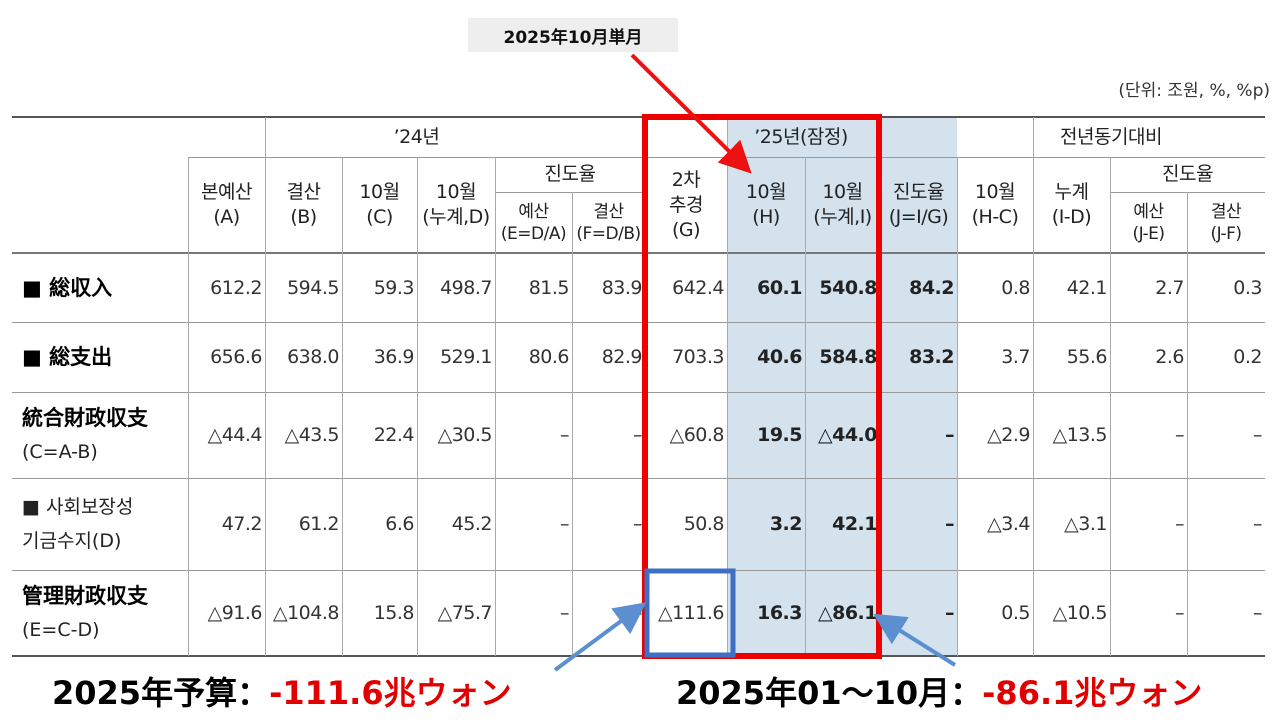 This screenshot has height=720, width=1280. What do you see at coordinates (1226, 222) in the screenshot?
I see `column-header: 결산 (J-F)` at bounding box center [1226, 222].